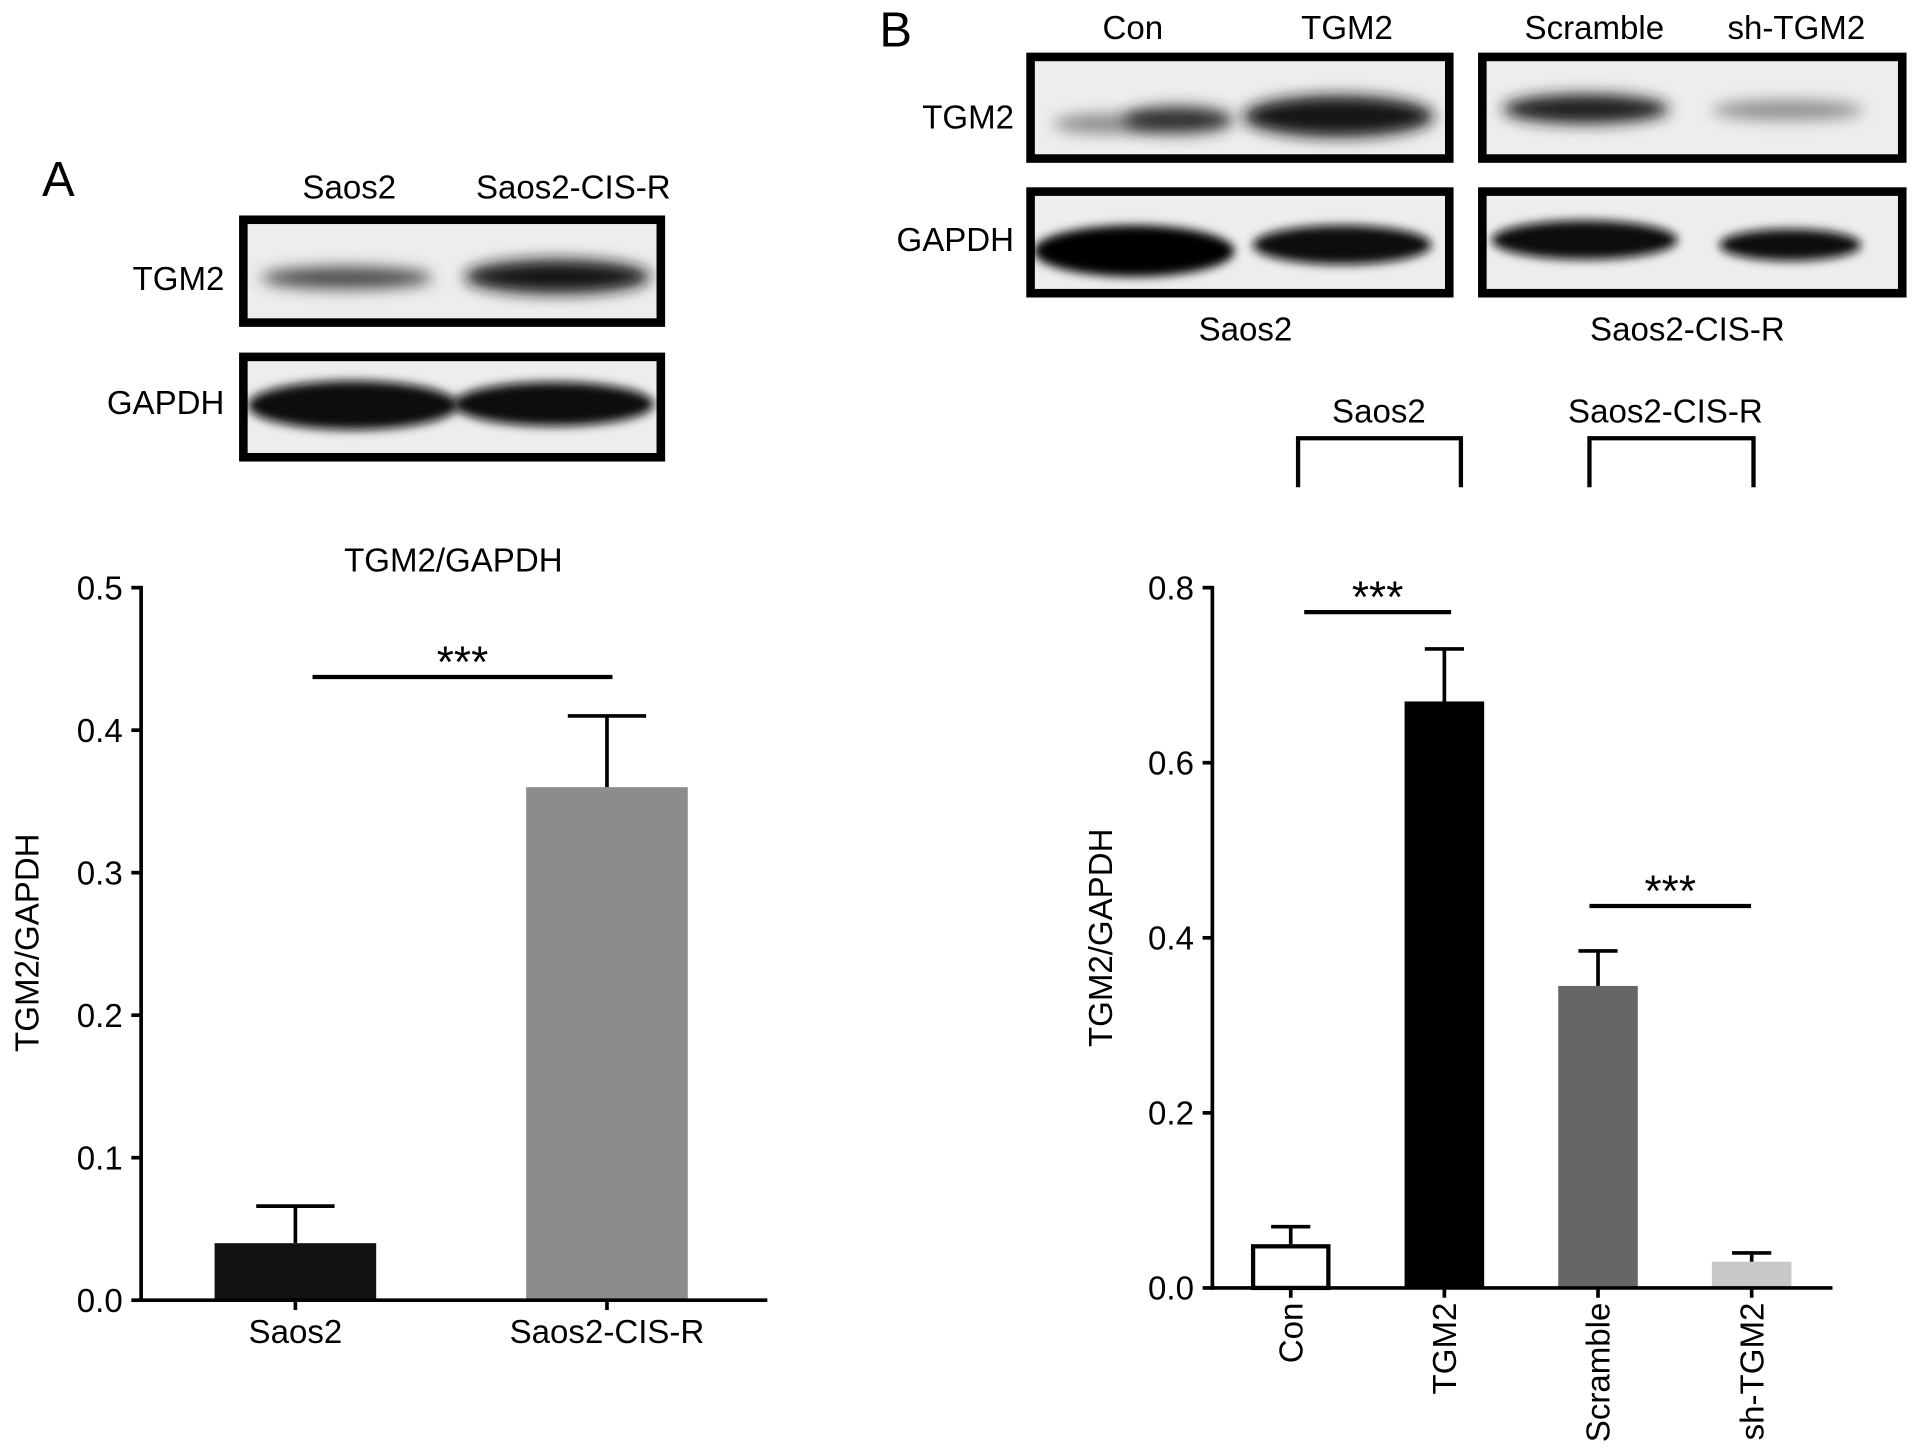 The width and height of the screenshot is (1913, 1452). I want to click on y-tick-label: 0.6, so click(1171, 763).